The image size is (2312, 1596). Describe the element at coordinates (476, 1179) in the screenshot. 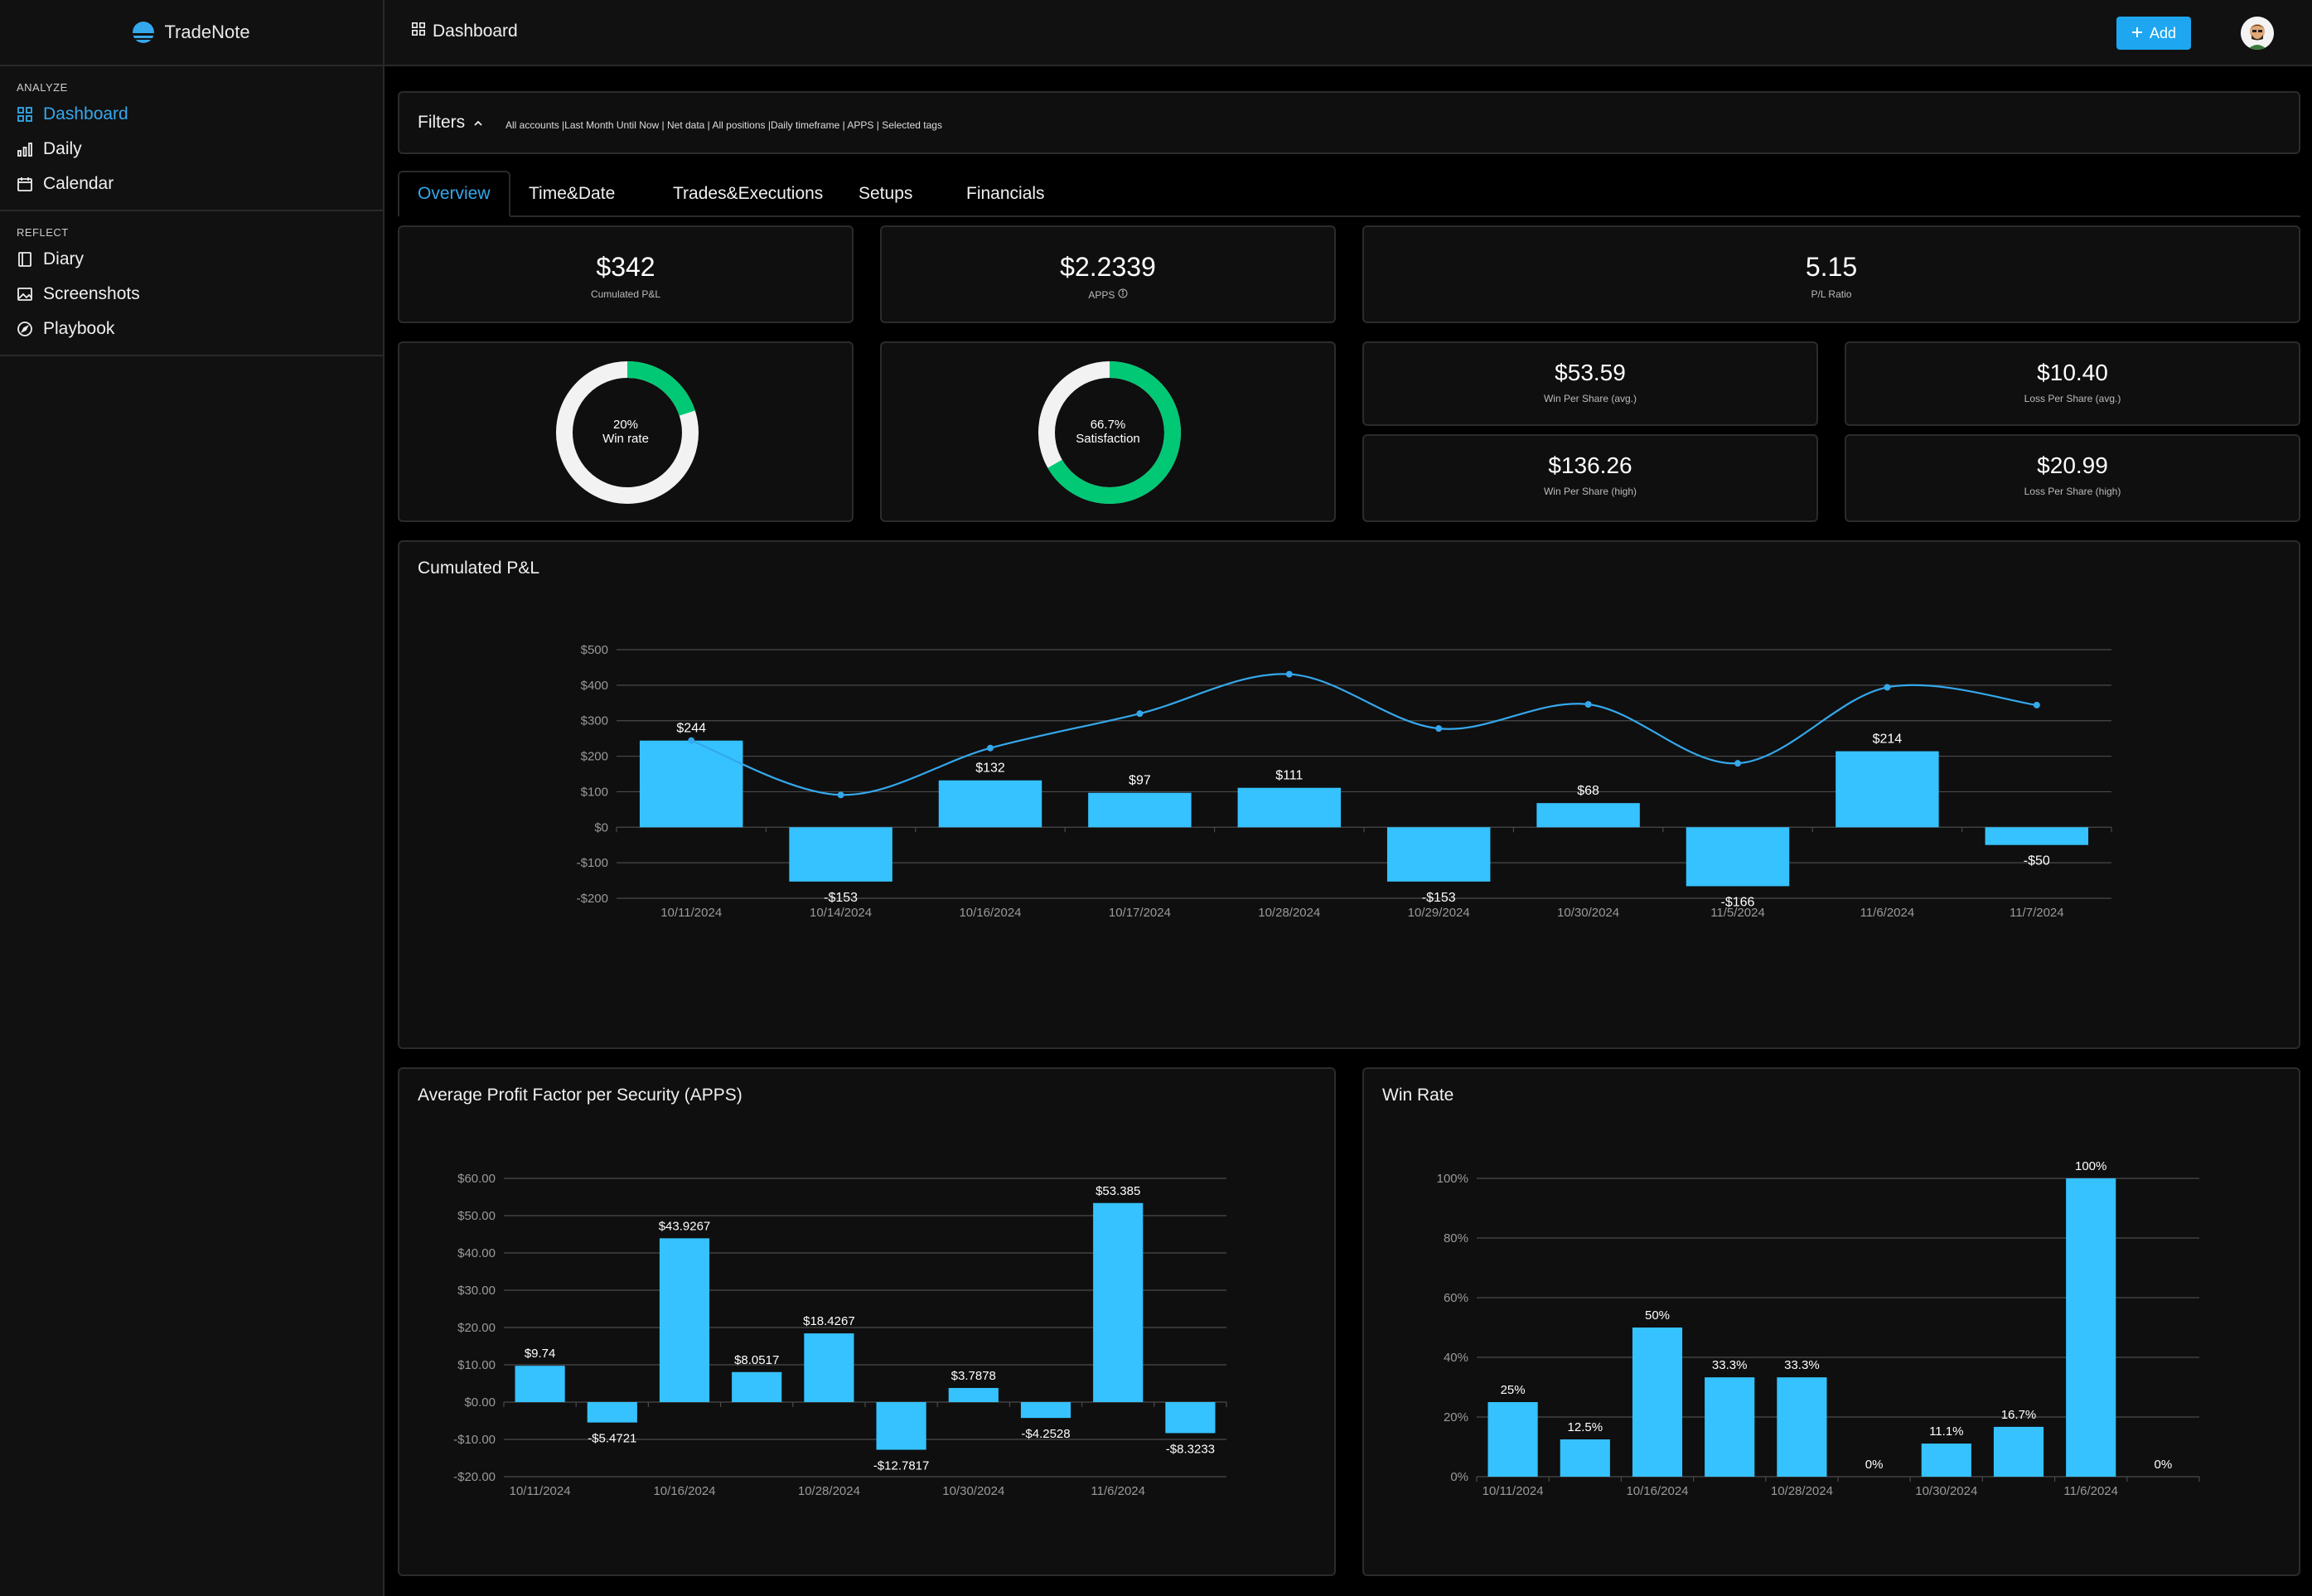

I see `y-tick-label: $60.00` at that location.